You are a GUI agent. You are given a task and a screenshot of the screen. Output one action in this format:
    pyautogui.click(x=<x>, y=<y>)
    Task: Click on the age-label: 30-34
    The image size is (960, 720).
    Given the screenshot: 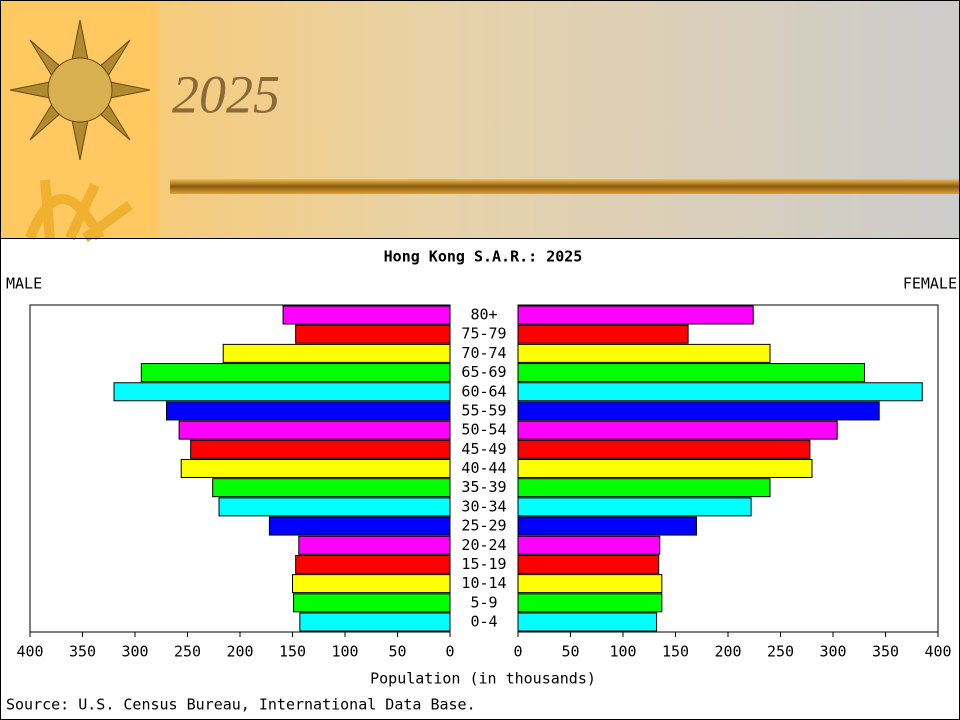 What is the action you would take?
    pyautogui.click(x=483, y=506)
    